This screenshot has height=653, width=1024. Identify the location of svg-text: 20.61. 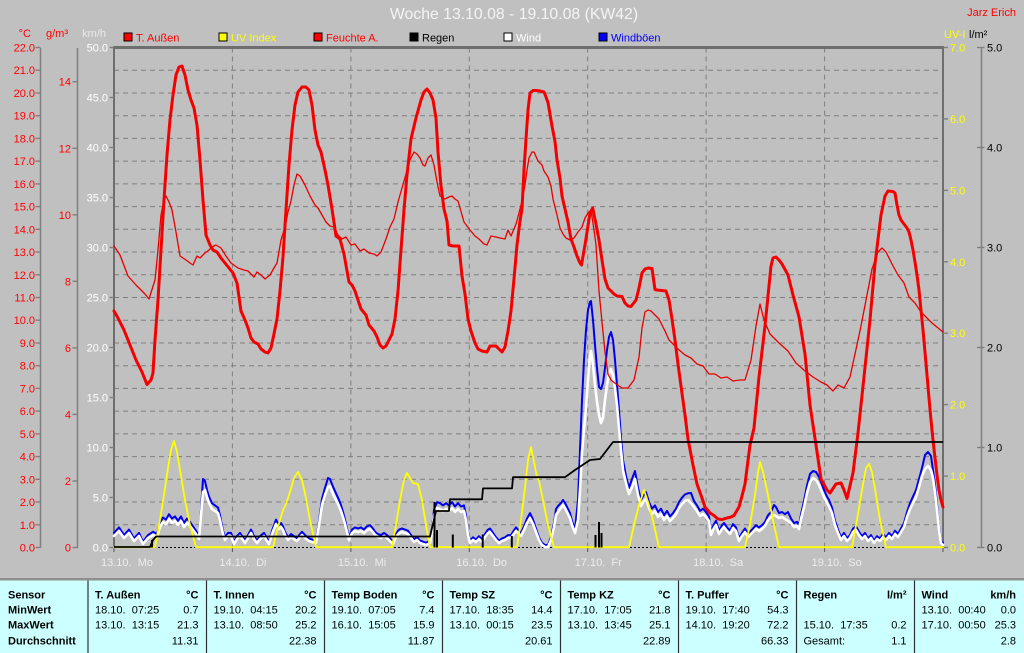
(539, 642).